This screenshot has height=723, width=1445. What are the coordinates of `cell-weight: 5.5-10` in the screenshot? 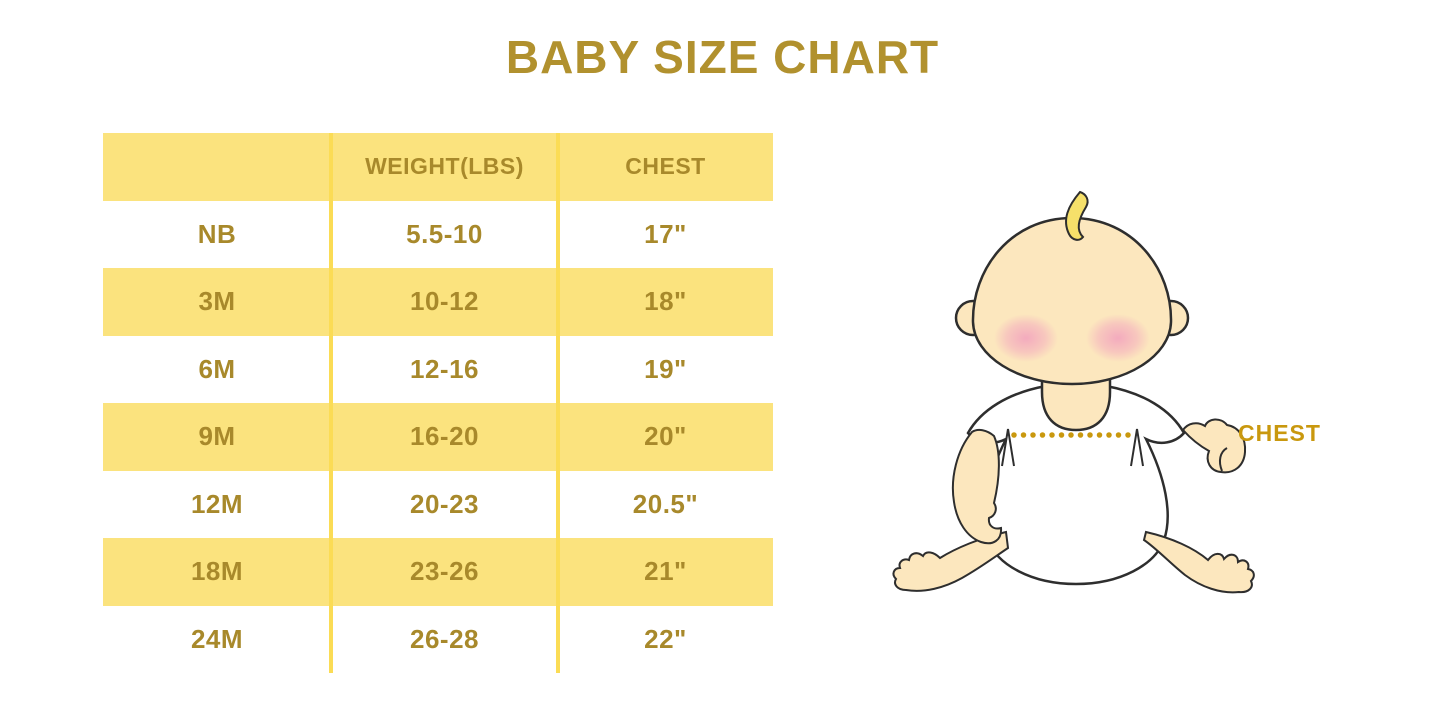 It's located at (444, 233).